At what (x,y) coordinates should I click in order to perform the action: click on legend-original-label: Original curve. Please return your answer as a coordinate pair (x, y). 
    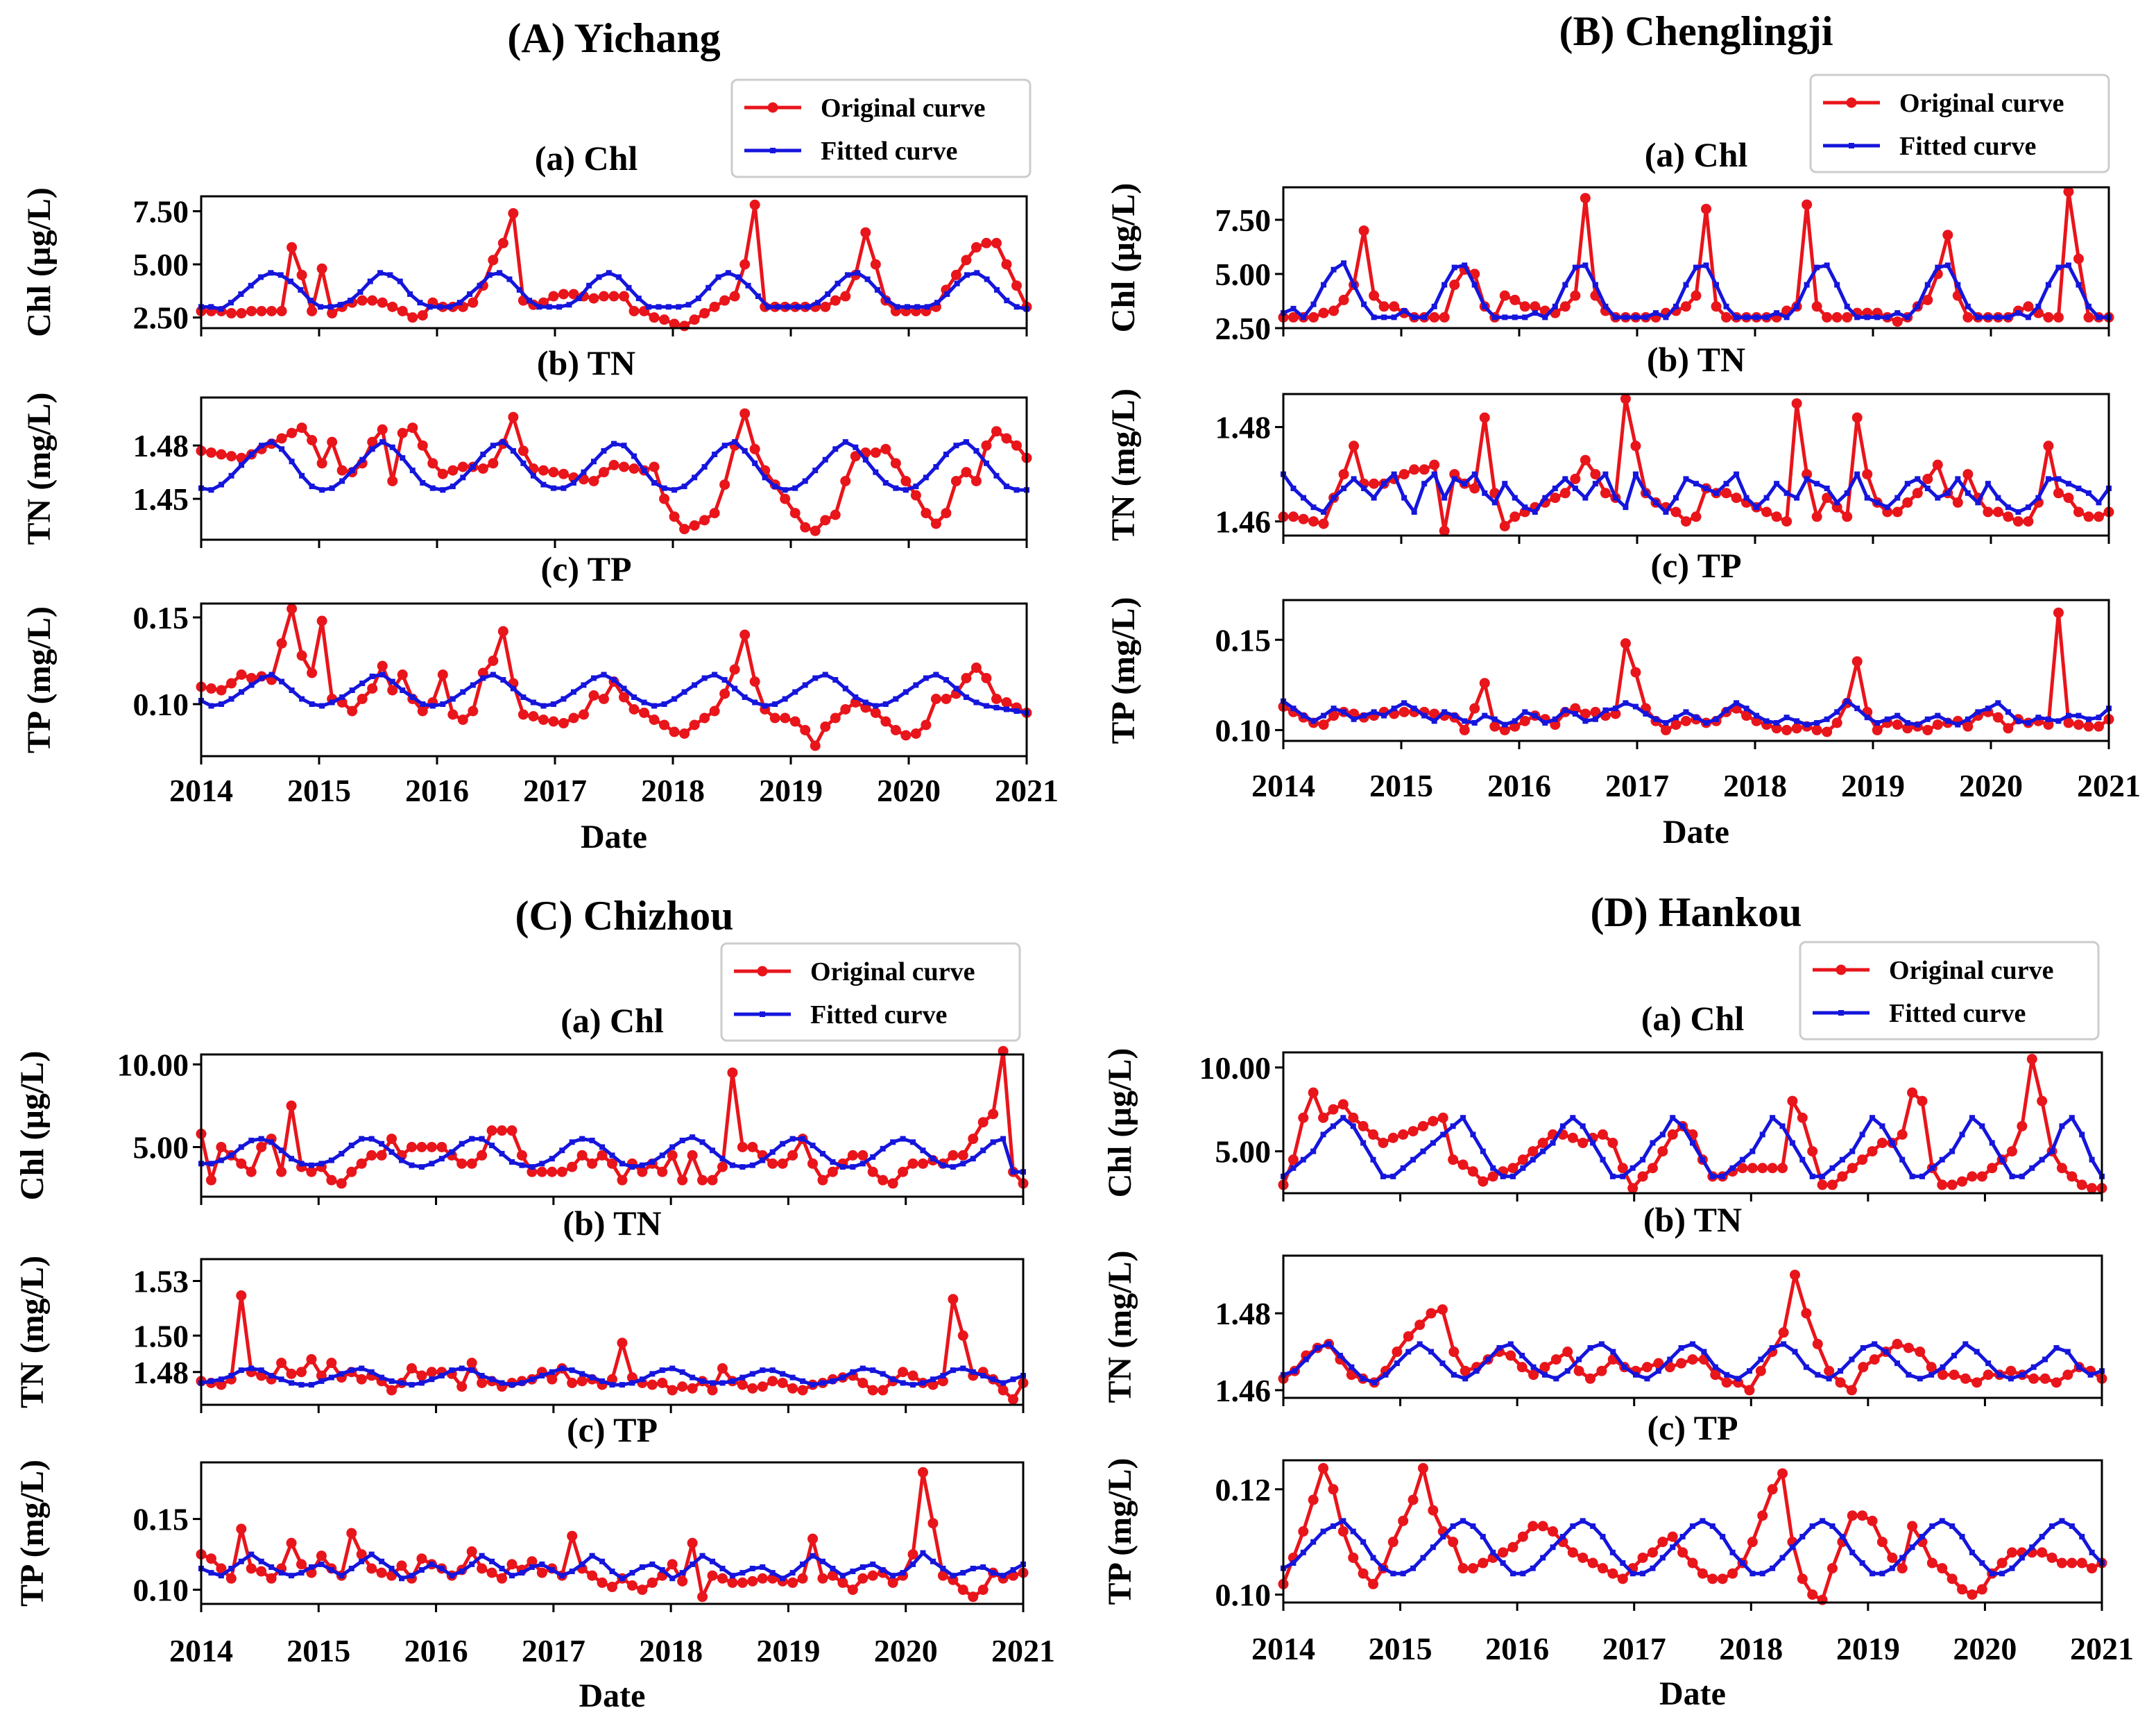
    Looking at the image, I should click on (903, 108).